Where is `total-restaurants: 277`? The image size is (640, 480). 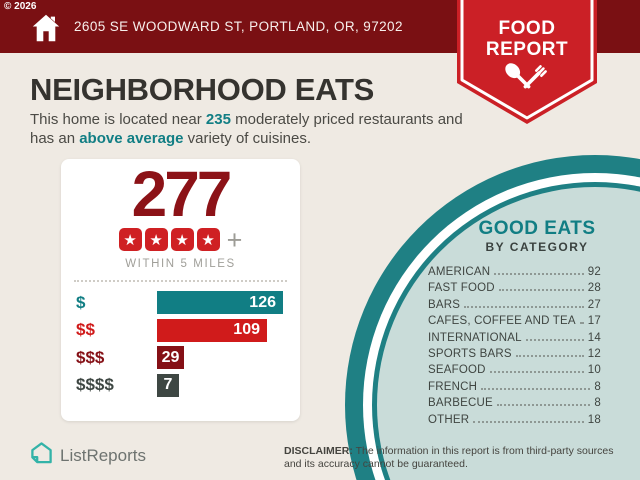
total-restaurants: 277 is located at coordinates (182, 194).